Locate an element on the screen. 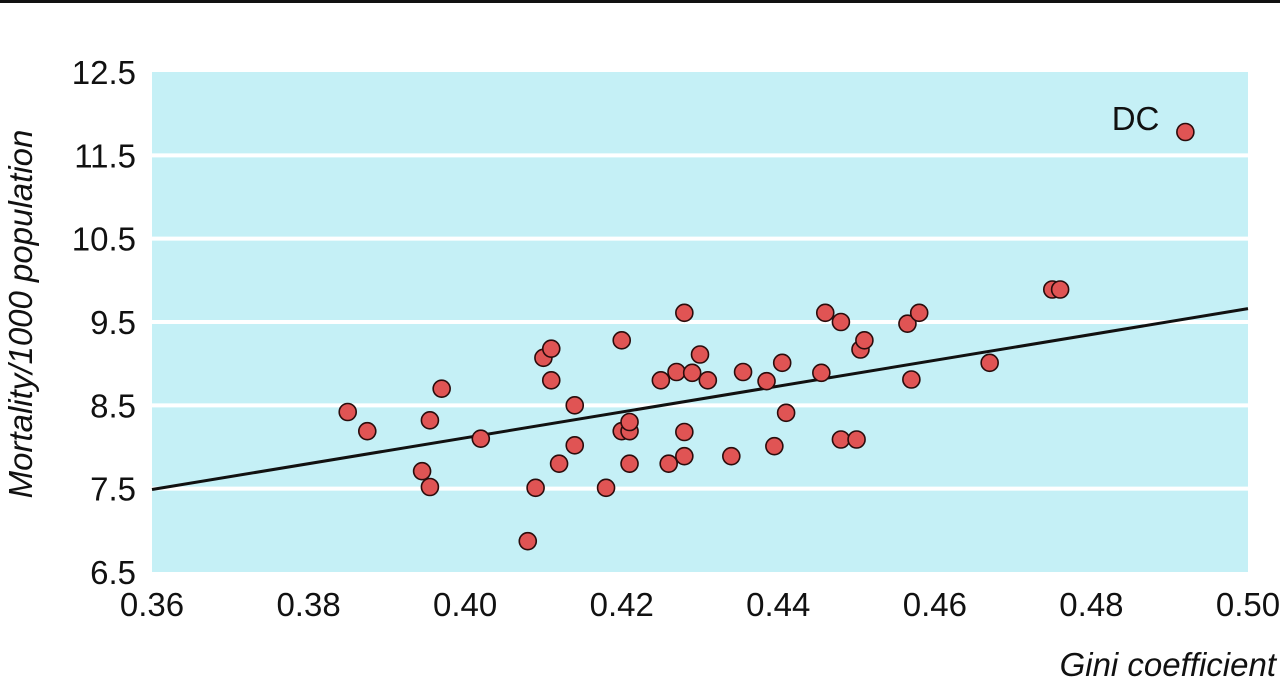  y-tick-label: 7.5 is located at coordinates (113, 489).